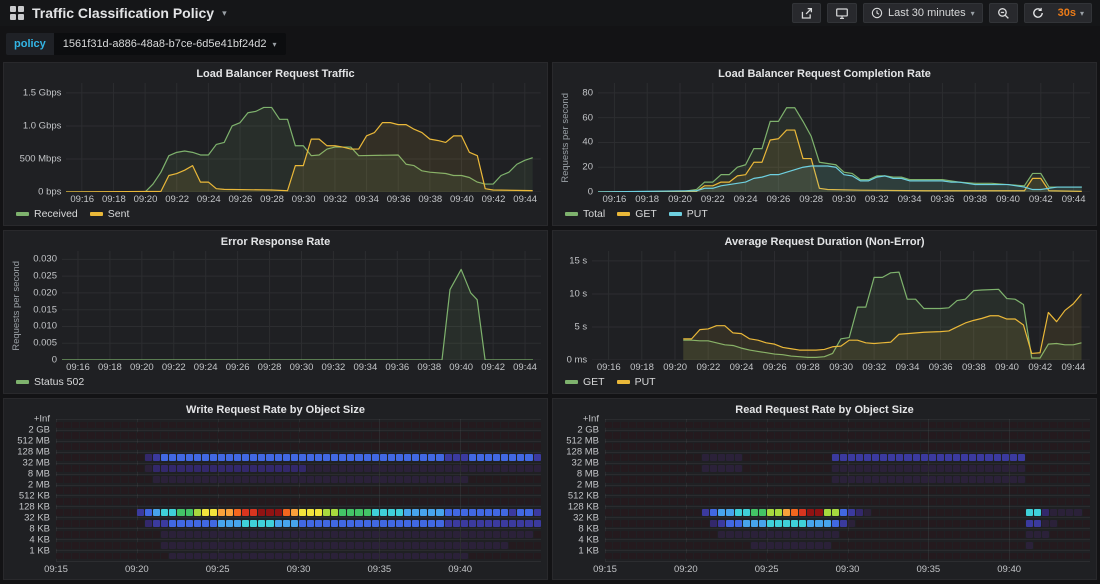 Image resolution: width=1100 pixels, height=584 pixels. What do you see at coordinates (824, 242) in the screenshot?
I see `panel-title: Average Request Duration (Non-Error)` at bounding box center [824, 242].